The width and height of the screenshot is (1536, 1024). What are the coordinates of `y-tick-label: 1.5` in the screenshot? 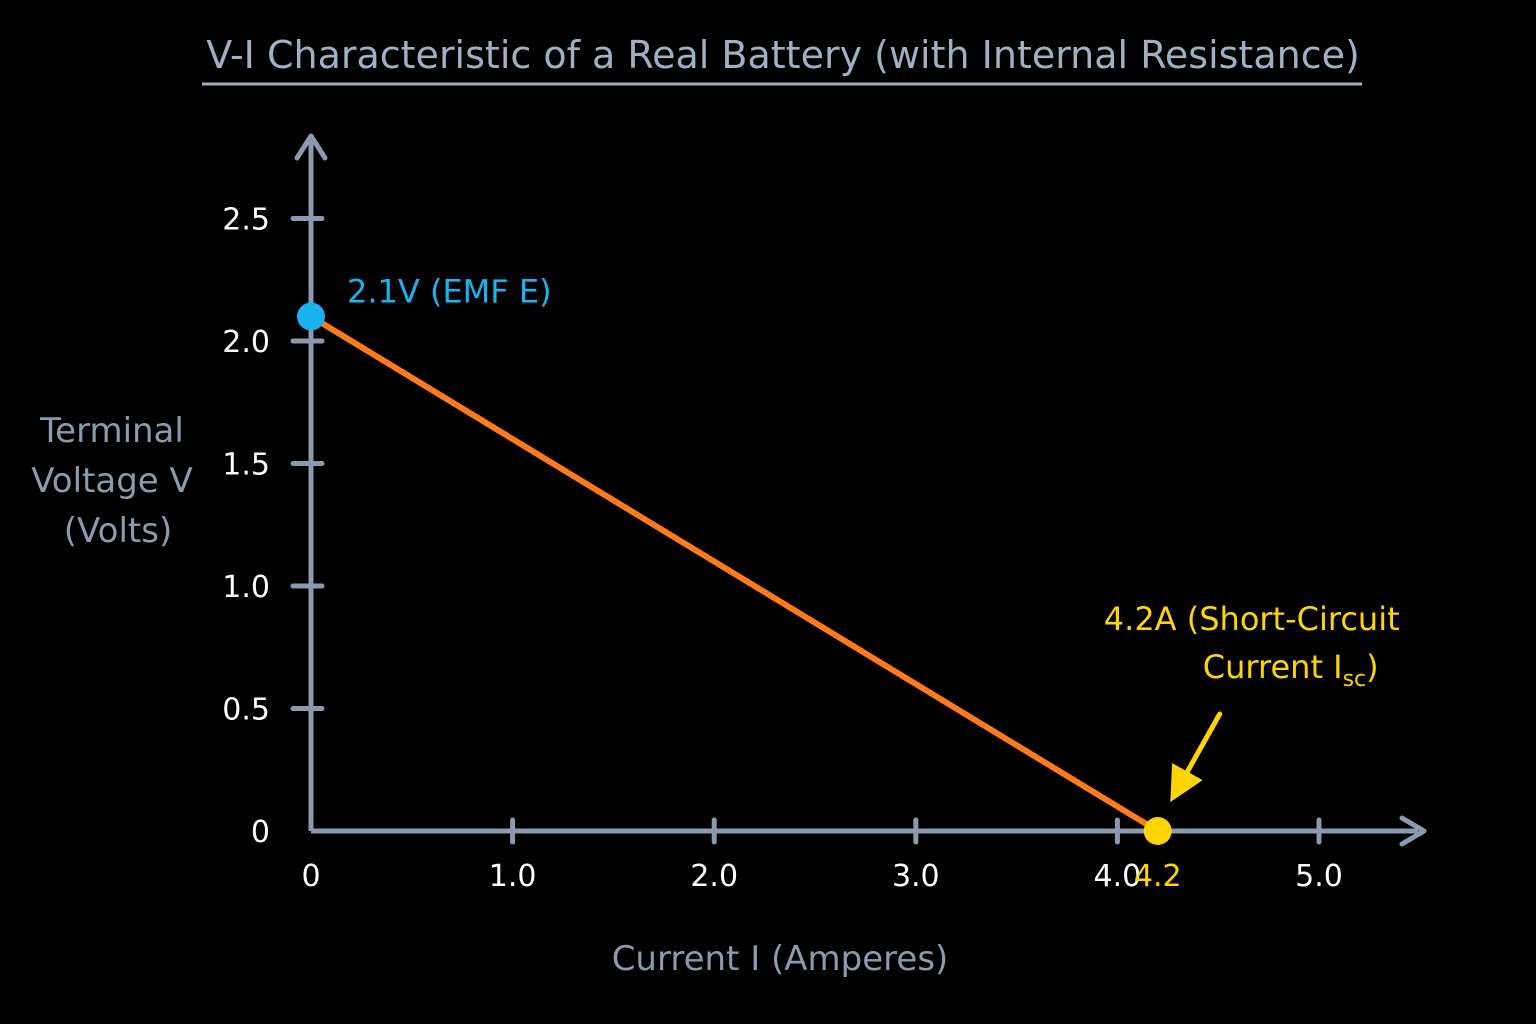 It's located at (246, 465).